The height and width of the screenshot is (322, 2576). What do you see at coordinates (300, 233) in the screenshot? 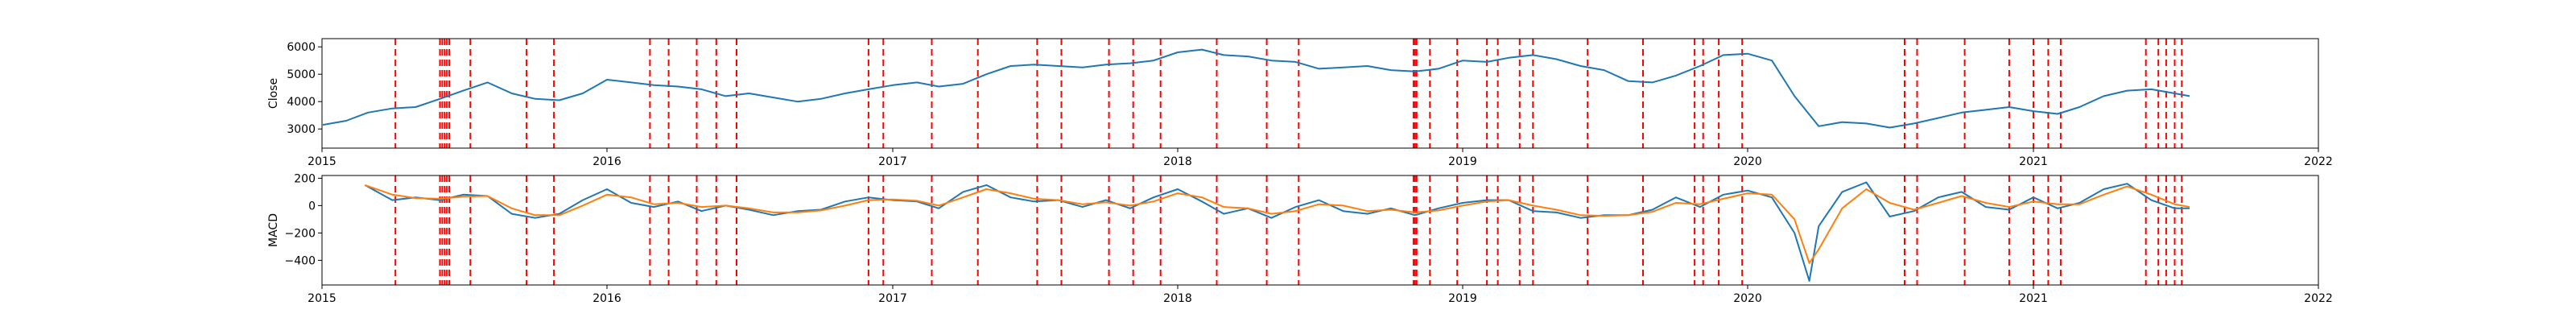
I see `y-tick-label: −200` at bounding box center [300, 233].